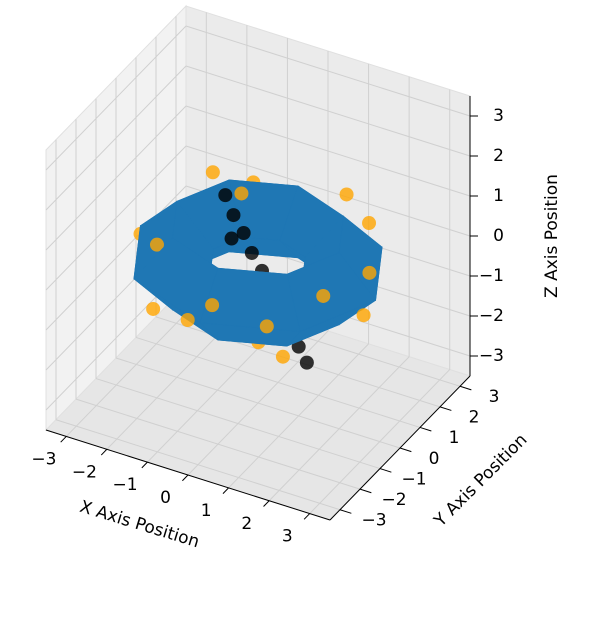 Image resolution: width=598 pixels, height=623 pixels. I want to click on y-tick-label: −1, so click(414, 479).